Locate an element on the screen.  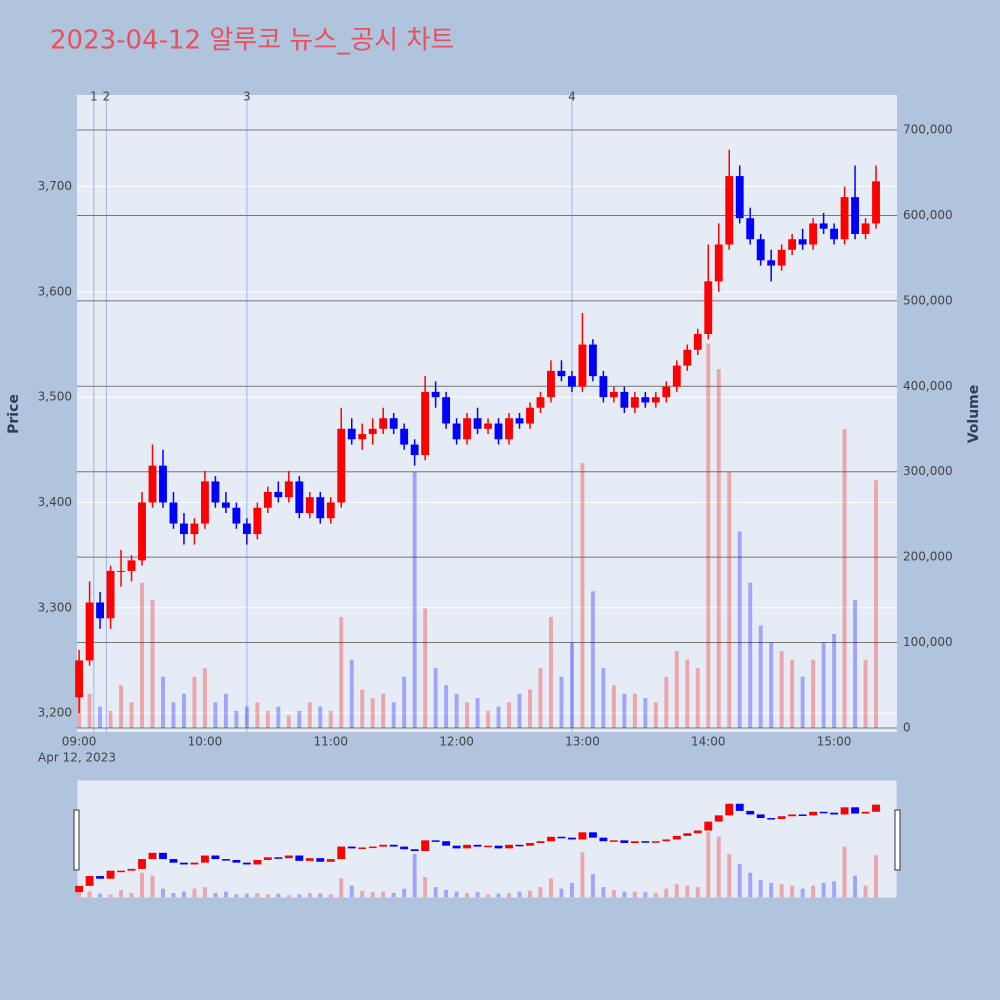
x-tick-label: 13:00 is located at coordinates (582, 742).